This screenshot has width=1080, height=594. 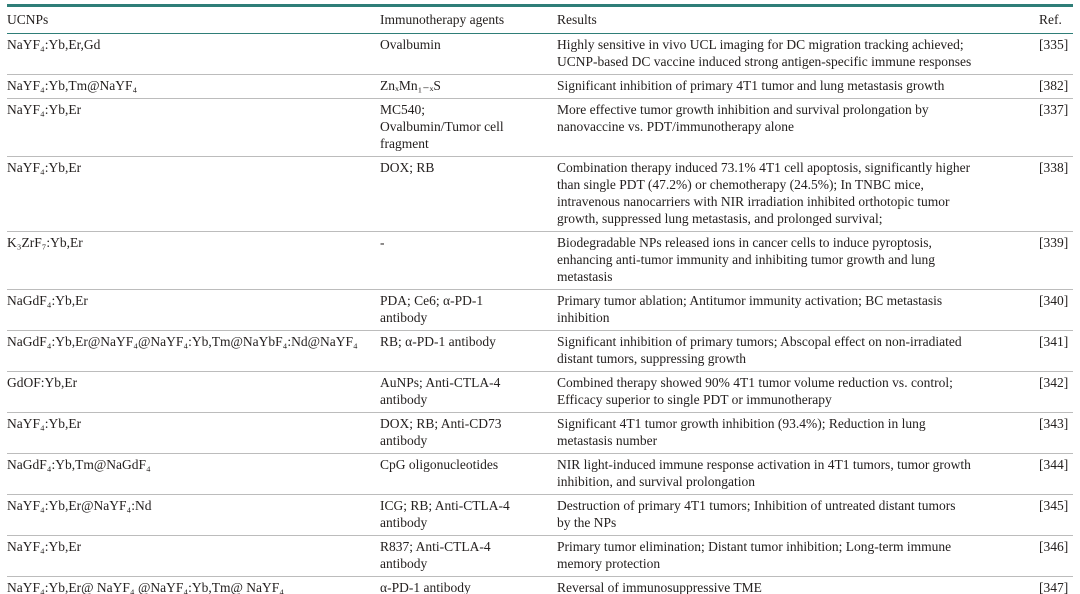 I want to click on ucnp-cell: NaYF₄:Yb,Er@ NaYF₄ @NaYF₄:Yb,Tm@ NaYF₄, so click(x=145, y=587).